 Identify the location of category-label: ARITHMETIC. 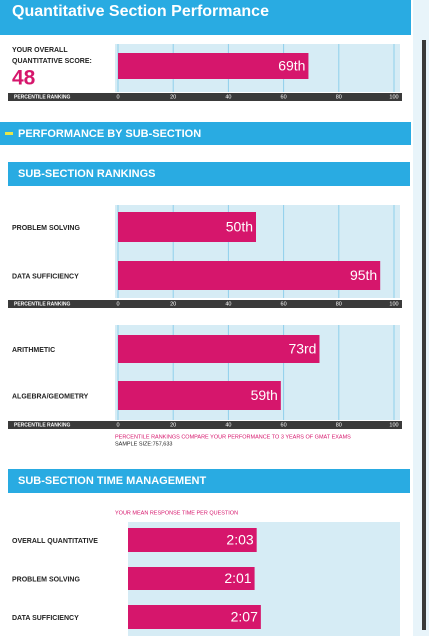
(33, 350).